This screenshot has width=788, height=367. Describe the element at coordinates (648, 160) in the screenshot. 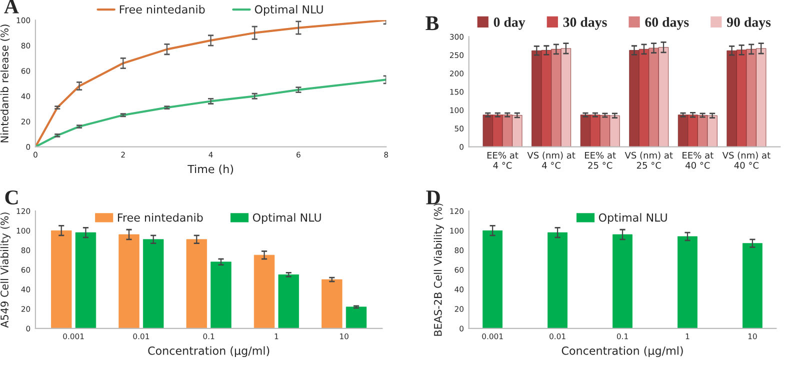

I see `x-tick-label: VS (nm) at 25 °C` at that location.